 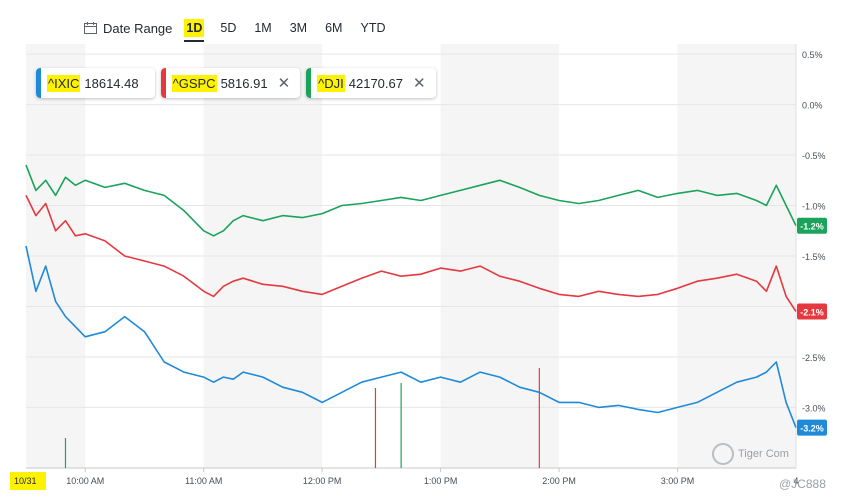 What do you see at coordinates (331, 83) in the screenshot?
I see `dji-symbol: ^DJI` at bounding box center [331, 83].